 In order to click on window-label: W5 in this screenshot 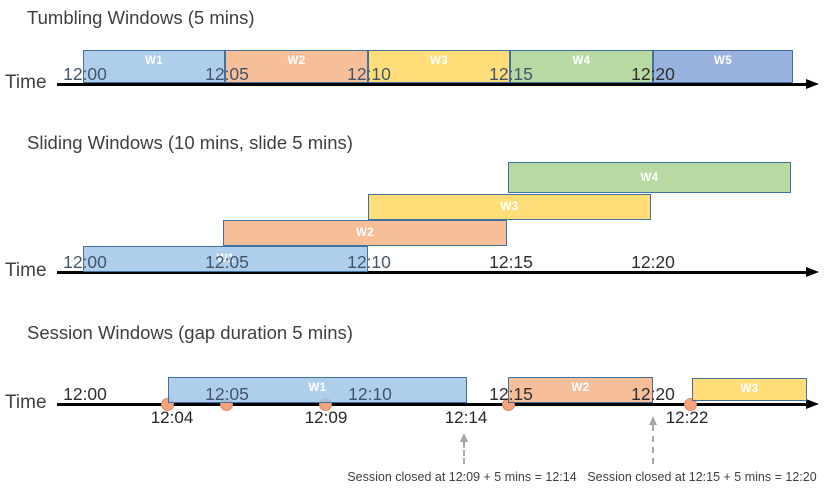, I will do `click(723, 61)`.